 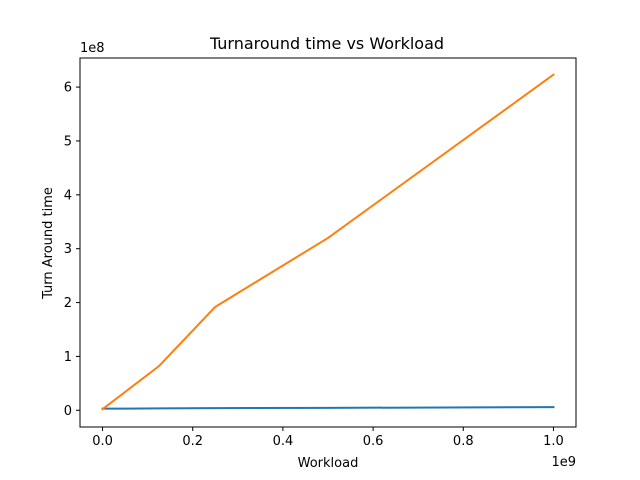 I want to click on y-tick-label: 2, so click(x=68, y=303).